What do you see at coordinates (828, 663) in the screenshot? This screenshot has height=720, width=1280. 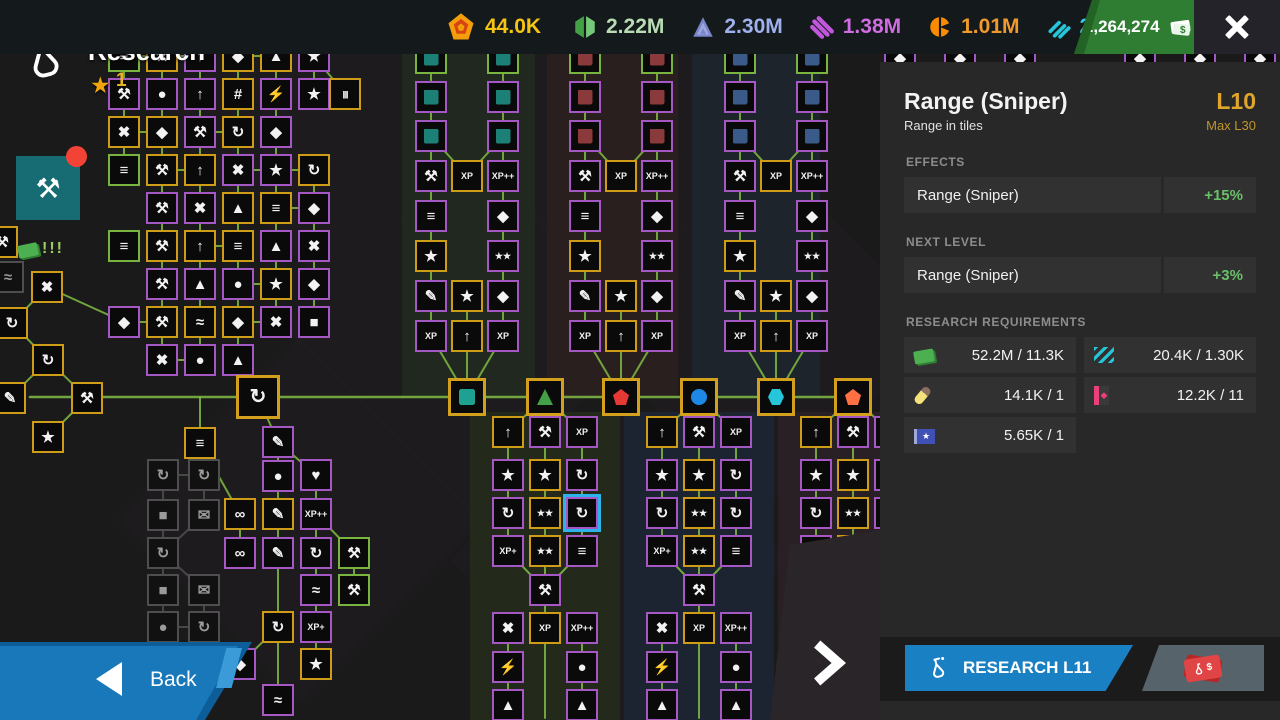 I see `chevron-right-icon` at bounding box center [828, 663].